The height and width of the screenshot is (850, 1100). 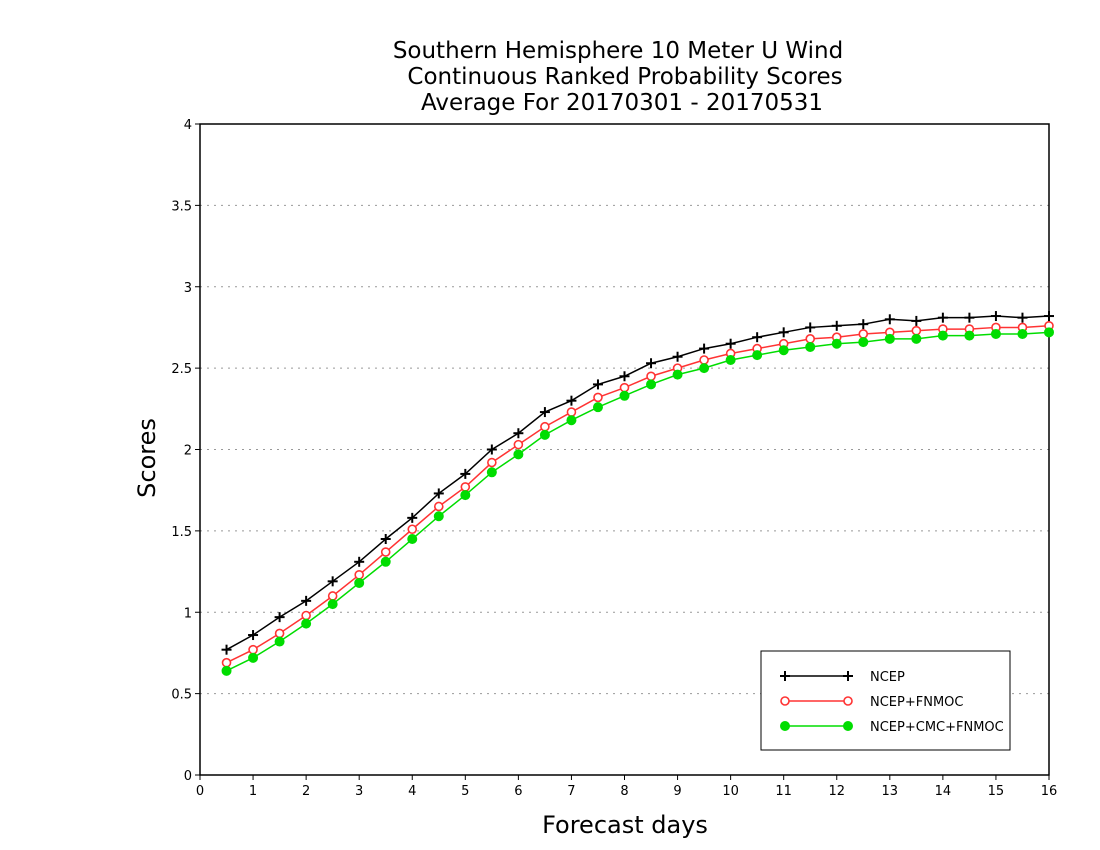 What do you see at coordinates (842, 677) in the screenshot?
I see `legend-entry: NCEP` at bounding box center [842, 677].